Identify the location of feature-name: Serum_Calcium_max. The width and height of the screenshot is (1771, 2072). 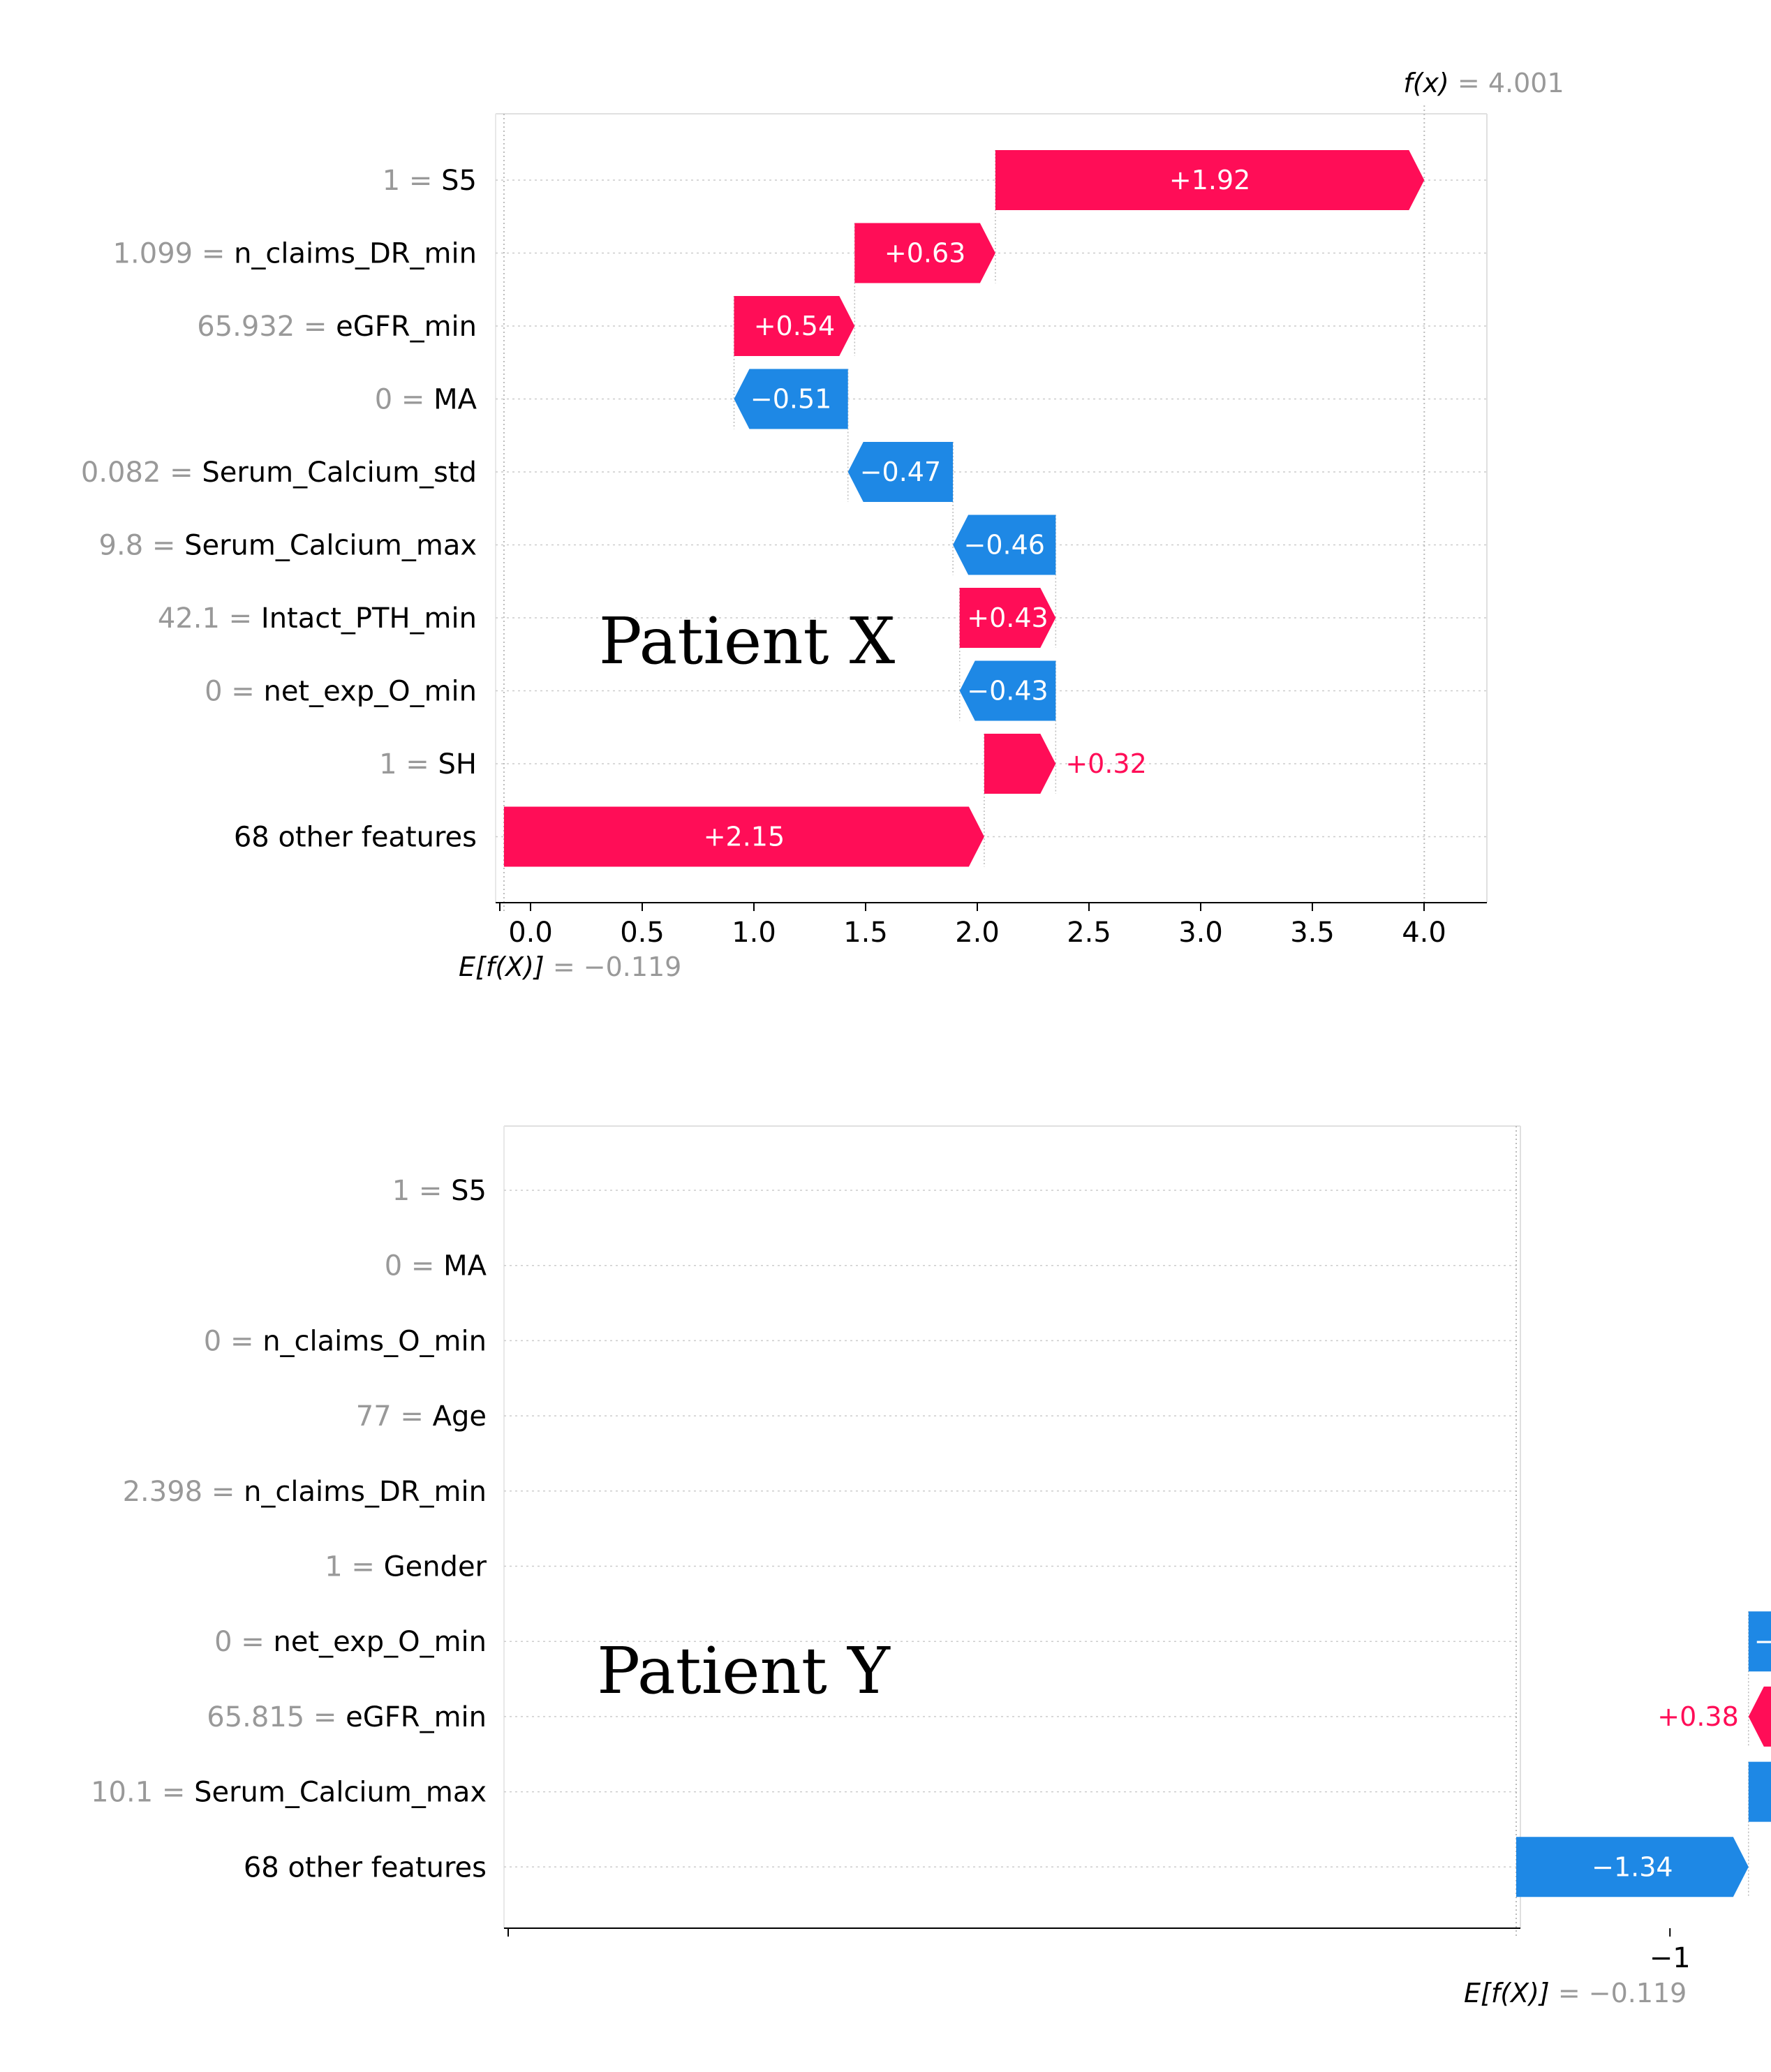
(330, 546).